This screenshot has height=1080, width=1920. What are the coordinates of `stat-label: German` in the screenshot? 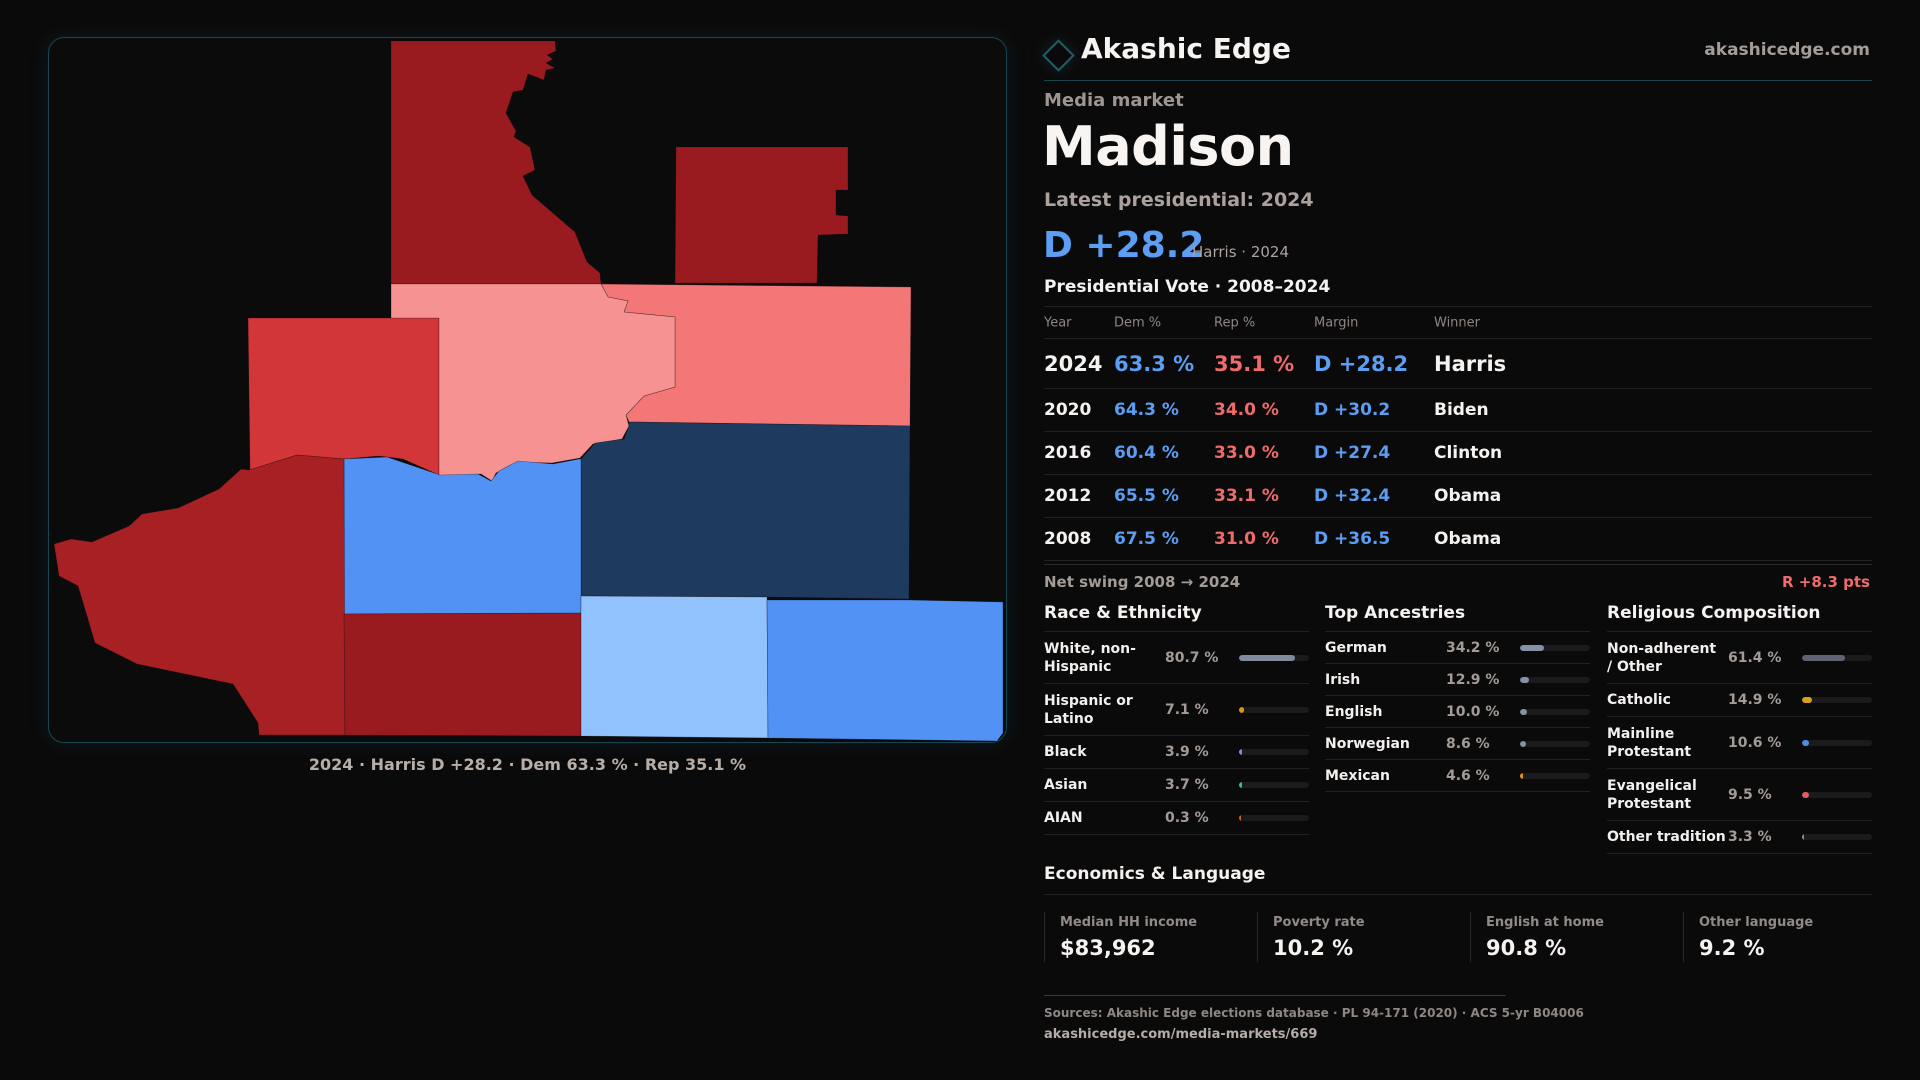 It's located at (1356, 647).